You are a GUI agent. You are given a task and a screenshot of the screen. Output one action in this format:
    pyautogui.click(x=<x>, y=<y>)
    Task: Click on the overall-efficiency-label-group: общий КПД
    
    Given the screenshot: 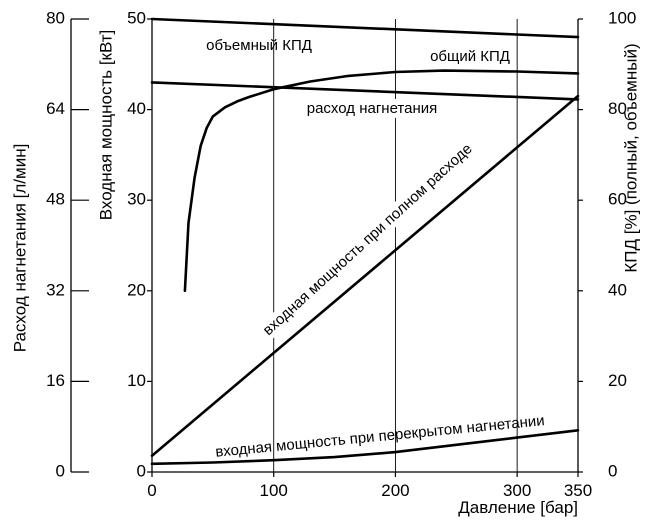 What is the action you would take?
    pyautogui.click(x=470, y=56)
    